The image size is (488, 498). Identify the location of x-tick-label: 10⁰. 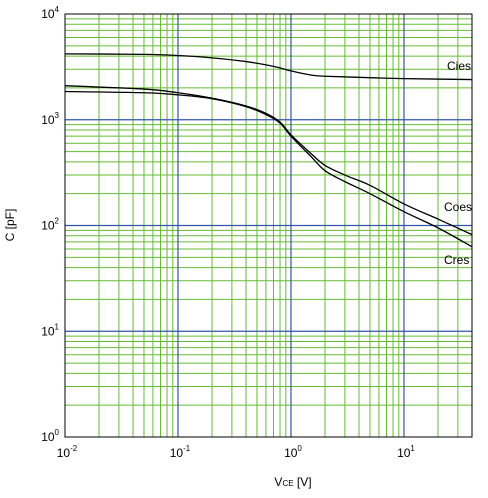
(293, 452).